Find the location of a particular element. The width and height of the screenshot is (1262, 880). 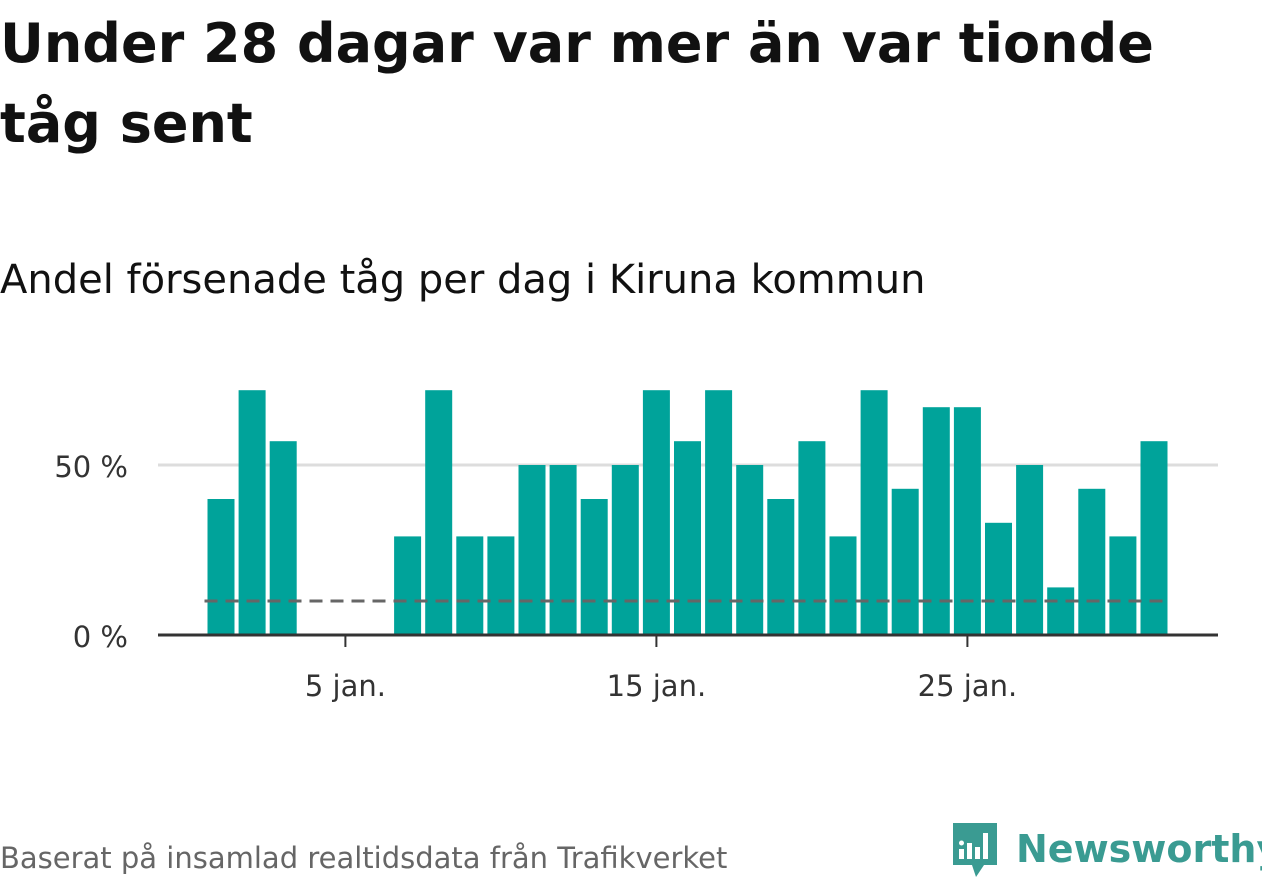

newsworthy-logo-icon is located at coordinates (975, 850).